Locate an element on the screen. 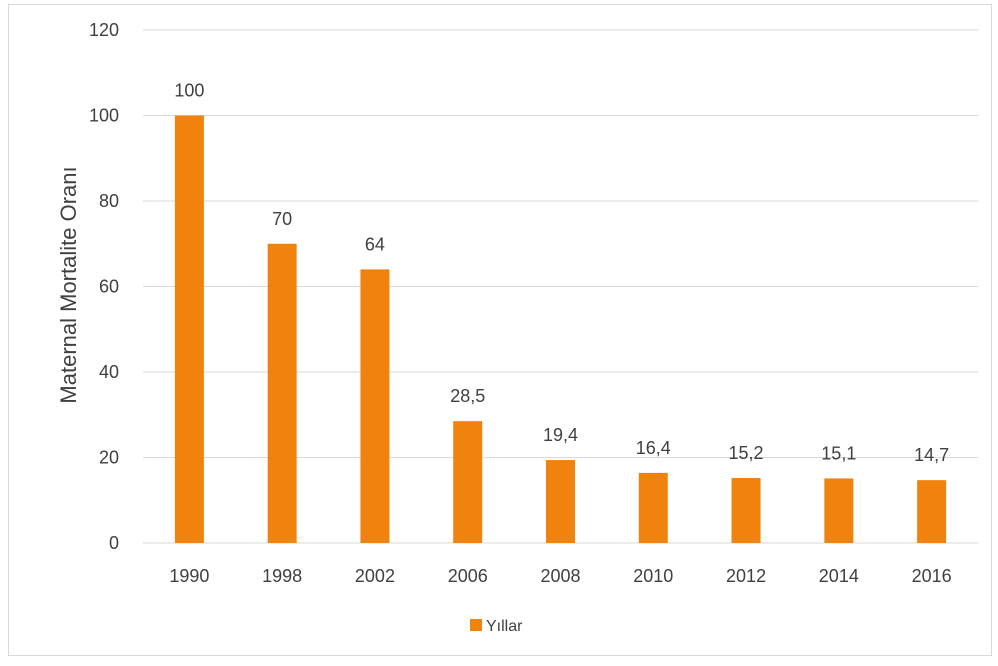 The height and width of the screenshot is (666, 998). x-tick-label: 2014 is located at coordinates (839, 576).